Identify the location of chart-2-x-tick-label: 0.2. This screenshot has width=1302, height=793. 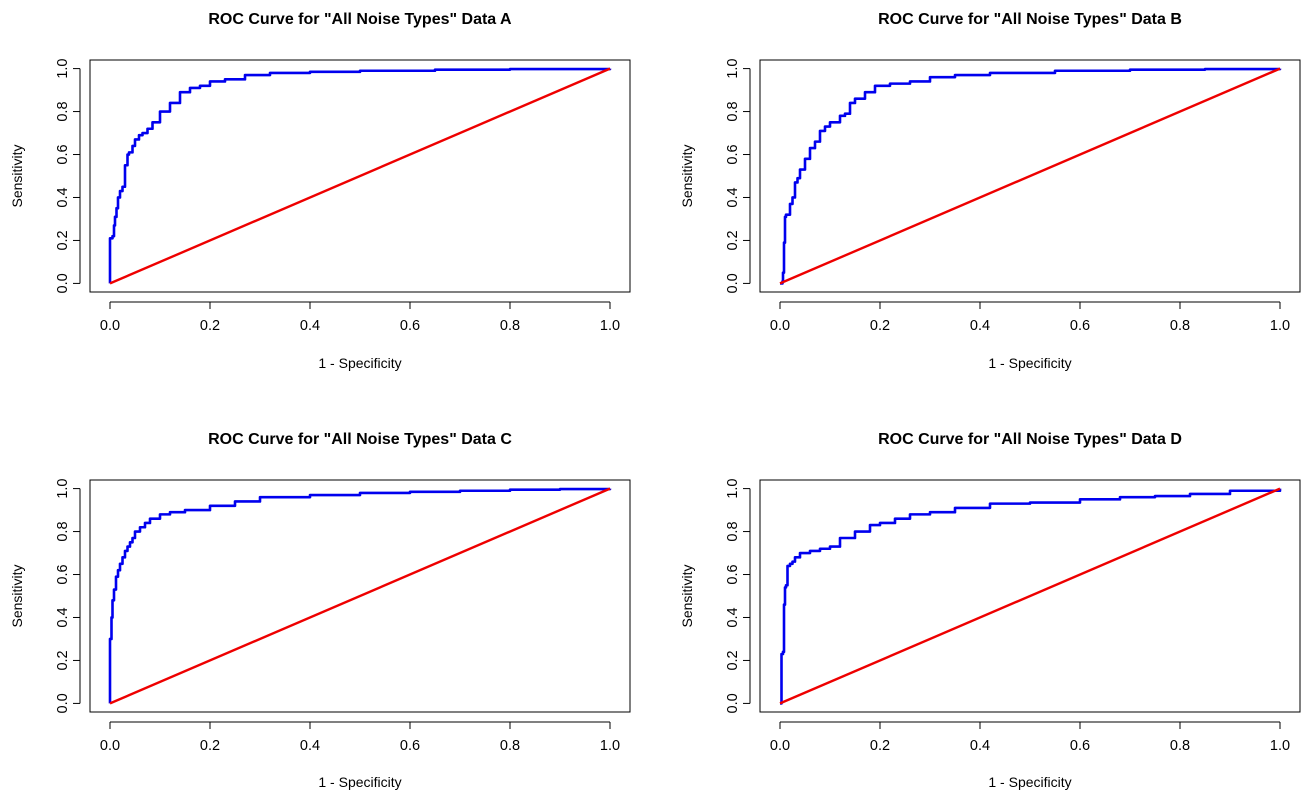
(210, 746).